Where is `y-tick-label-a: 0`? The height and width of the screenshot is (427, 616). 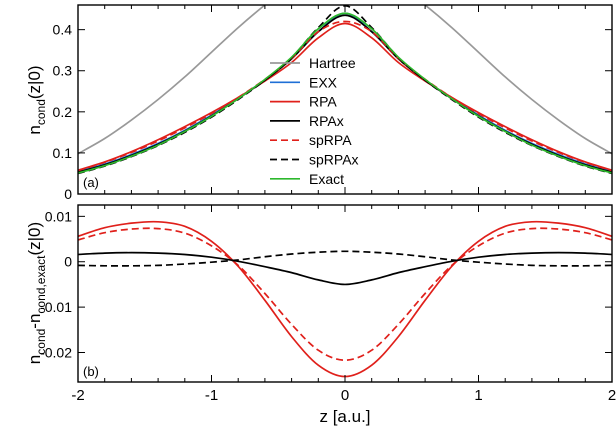 y-tick-label-a: 0 is located at coordinates (68, 194).